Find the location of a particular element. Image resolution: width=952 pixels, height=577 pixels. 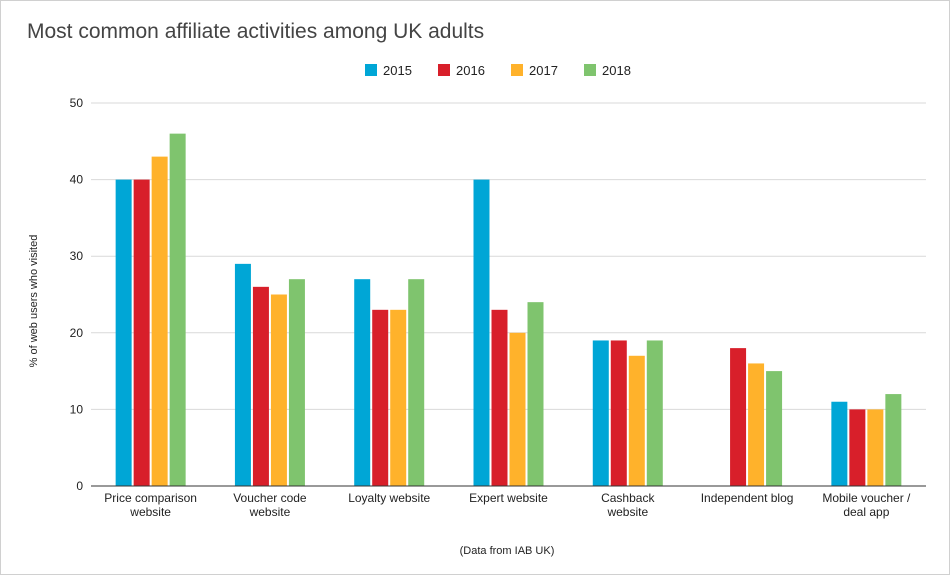

y-tick-label: 50 is located at coordinates (77, 103).